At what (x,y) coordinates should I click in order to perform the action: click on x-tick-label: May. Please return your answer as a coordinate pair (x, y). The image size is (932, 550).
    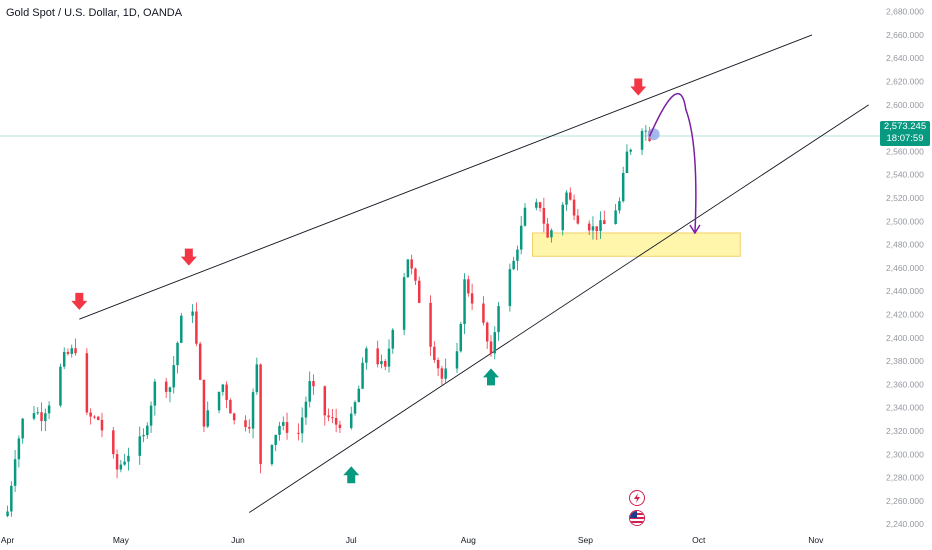
    Looking at the image, I should click on (121, 540).